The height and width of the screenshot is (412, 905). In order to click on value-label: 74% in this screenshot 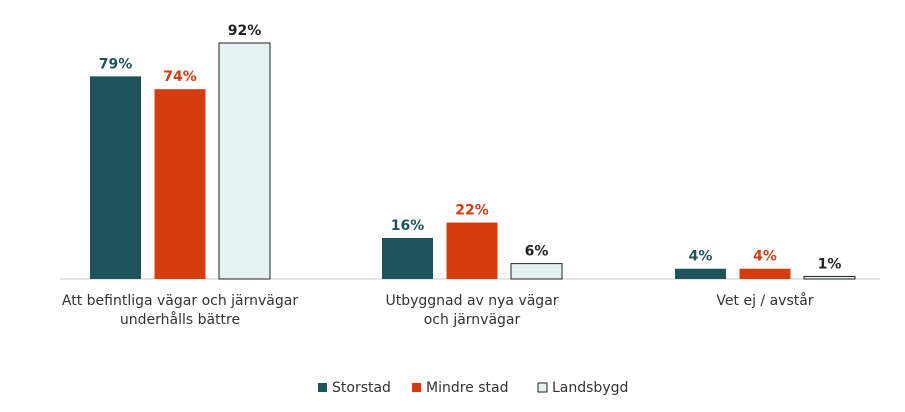, I will do `click(180, 77)`.